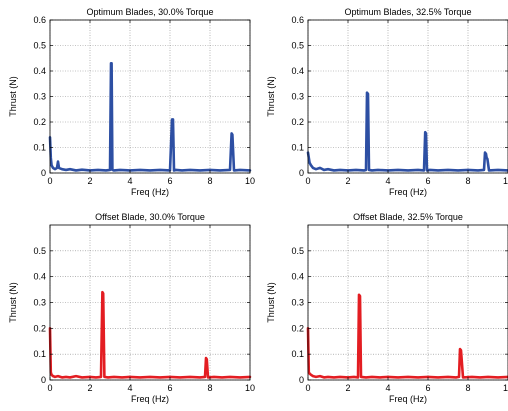 The image size is (508, 411). What do you see at coordinates (150, 12) in the screenshot?
I see `chart-title: Optimum Blades, 30.0% Torque` at bounding box center [150, 12].